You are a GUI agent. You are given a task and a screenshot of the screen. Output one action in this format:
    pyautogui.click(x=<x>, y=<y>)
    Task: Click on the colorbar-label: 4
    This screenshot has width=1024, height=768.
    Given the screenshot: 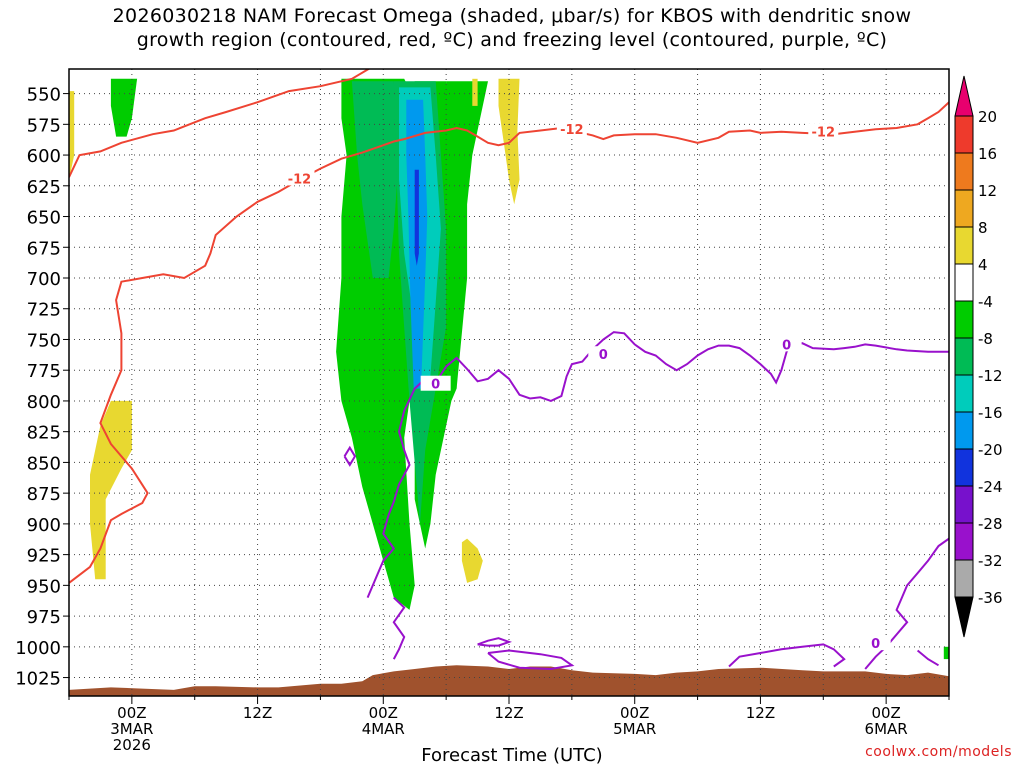 What is the action you would take?
    pyautogui.click(x=983, y=265)
    